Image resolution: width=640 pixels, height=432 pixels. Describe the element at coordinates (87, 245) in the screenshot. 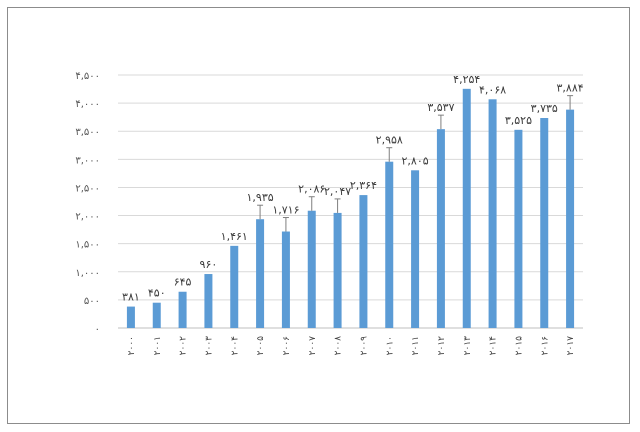

I see `y-tick-label: ۱,۵۰۰` at that location.